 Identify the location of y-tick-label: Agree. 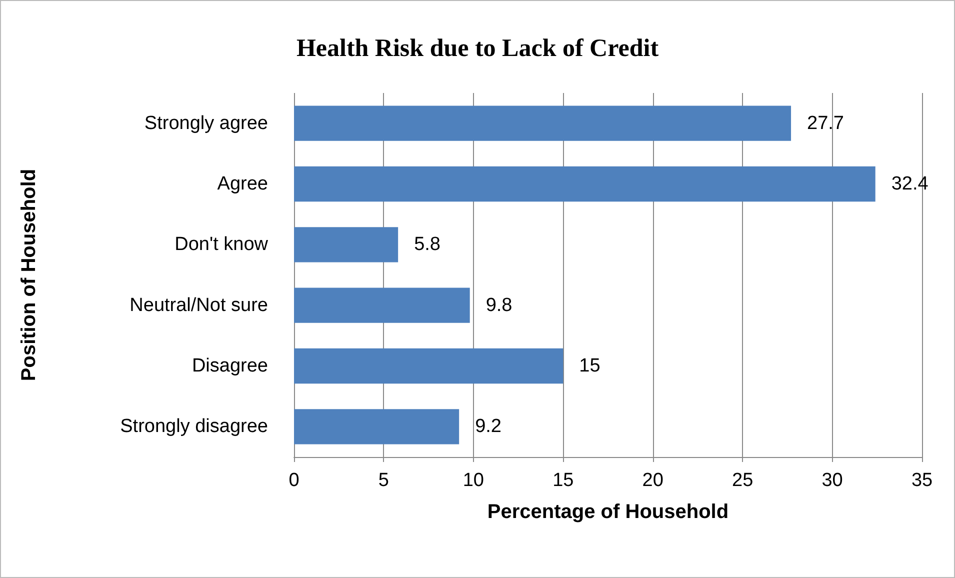
(242, 184).